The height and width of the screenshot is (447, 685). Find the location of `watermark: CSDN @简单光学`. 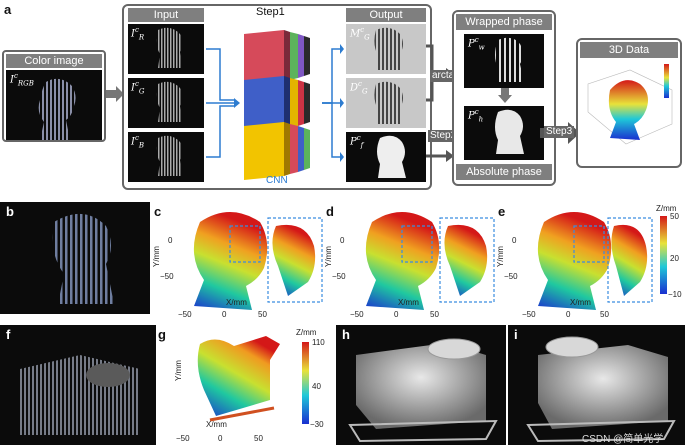

watermark: CSDN @简单光学 is located at coordinates (623, 439).